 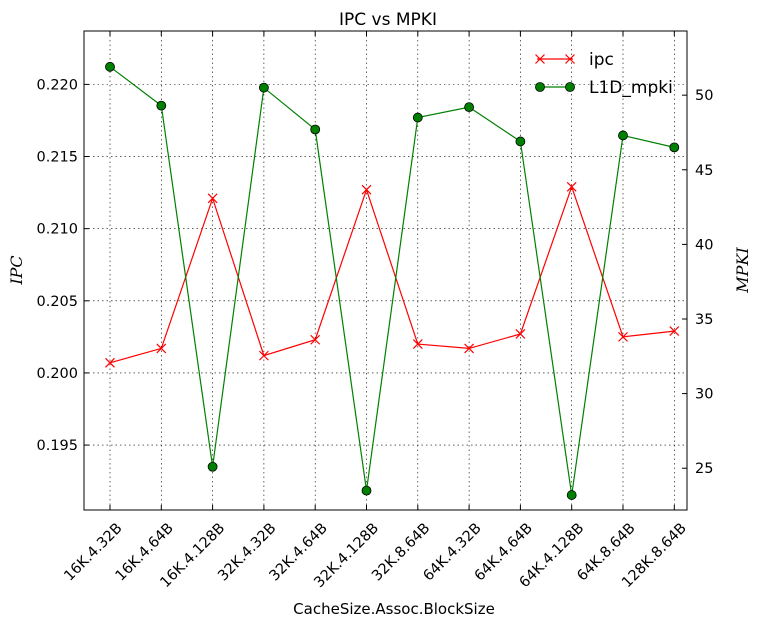 I want to click on x-axis-label: CacheSize.Assoc.BlockSize, so click(x=394, y=609).